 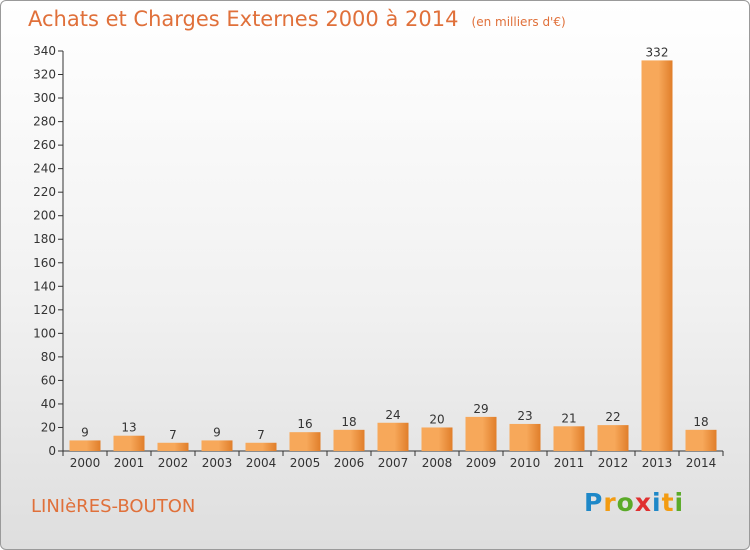 I want to click on x-tick-label: 2013, so click(x=657, y=463).